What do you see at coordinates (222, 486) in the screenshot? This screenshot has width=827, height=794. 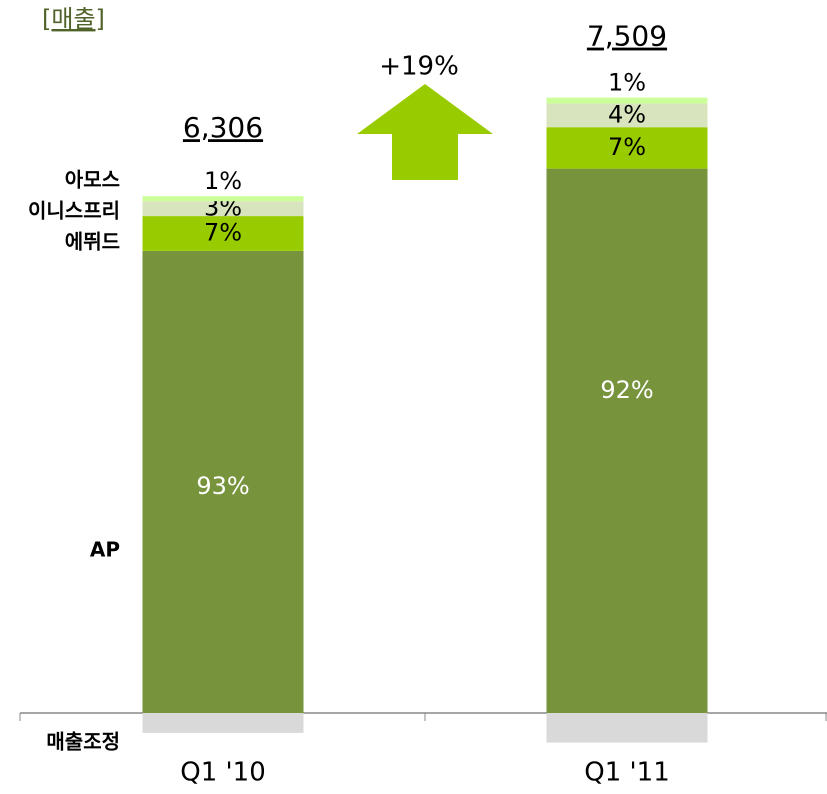 I see `value-label: 93%` at bounding box center [222, 486].